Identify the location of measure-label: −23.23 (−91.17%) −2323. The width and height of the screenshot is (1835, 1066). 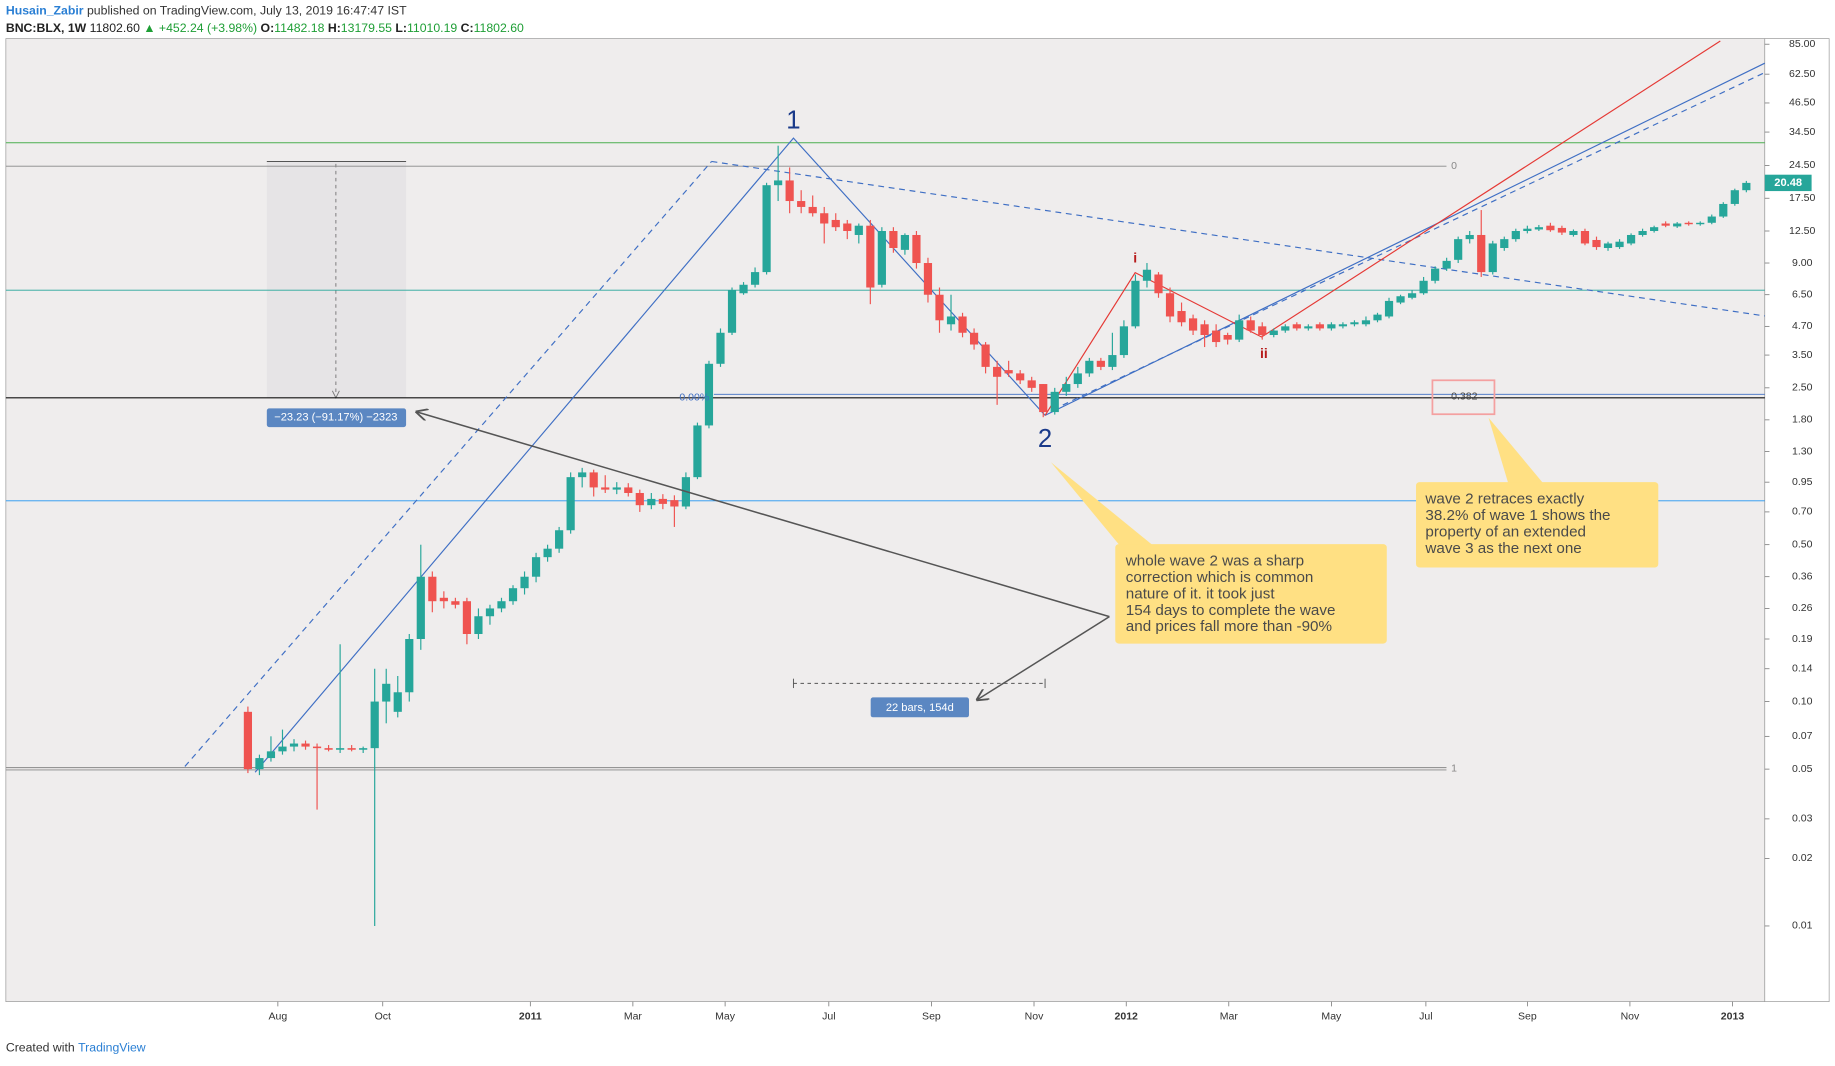
(335, 418).